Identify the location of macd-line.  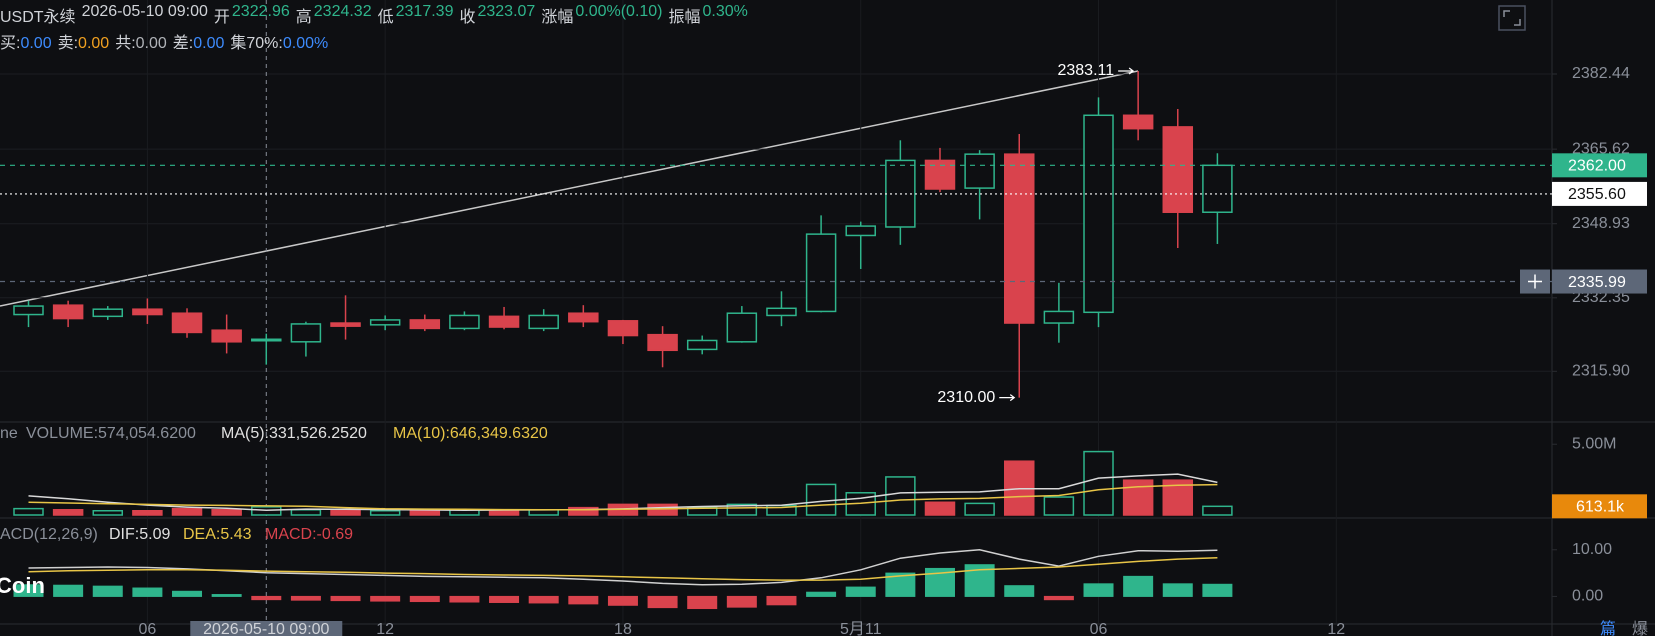
(623, 568).